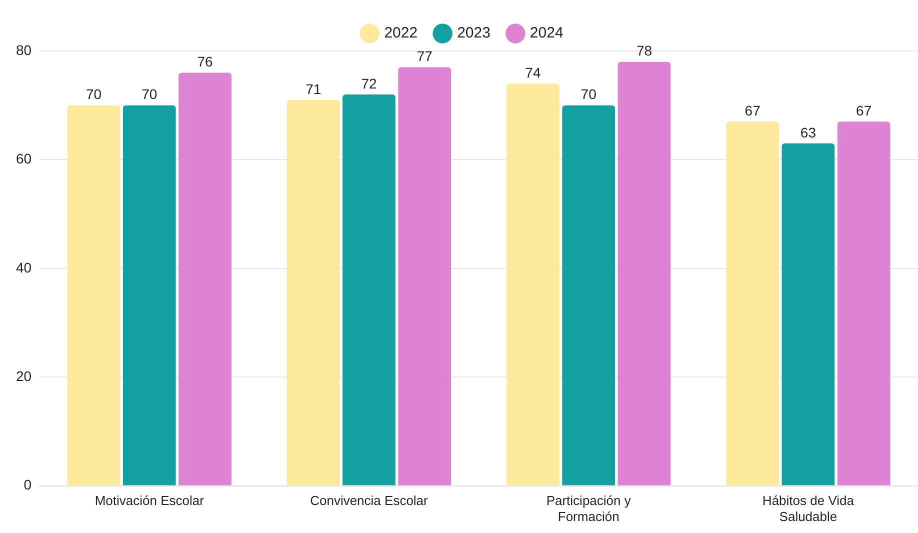 The width and height of the screenshot is (918, 533). I want to click on legend-label: 2022, so click(401, 33).